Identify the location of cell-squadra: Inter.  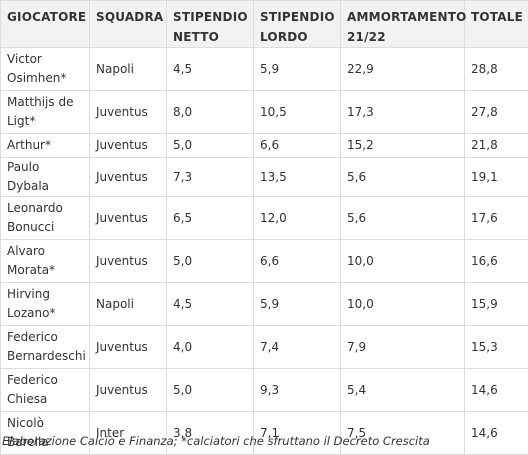
(128, 433).